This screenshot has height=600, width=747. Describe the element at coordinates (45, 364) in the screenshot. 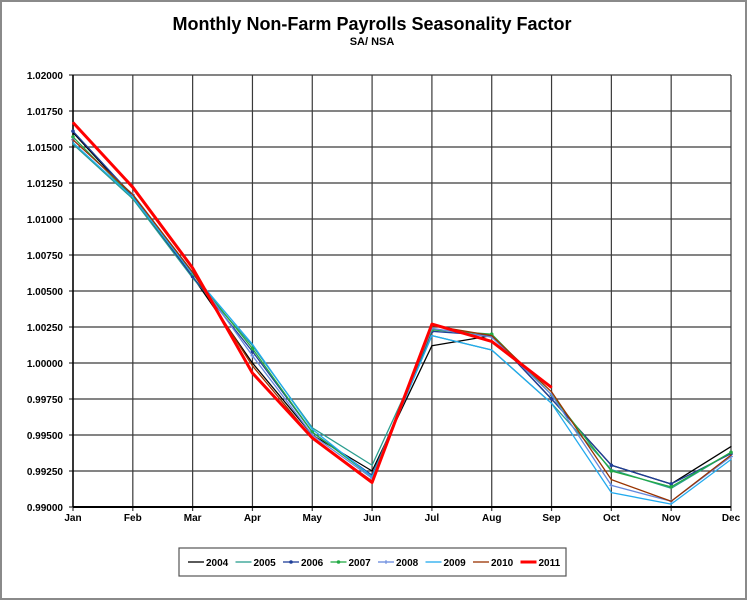

I see `y-tick-label: 1.00000` at that location.